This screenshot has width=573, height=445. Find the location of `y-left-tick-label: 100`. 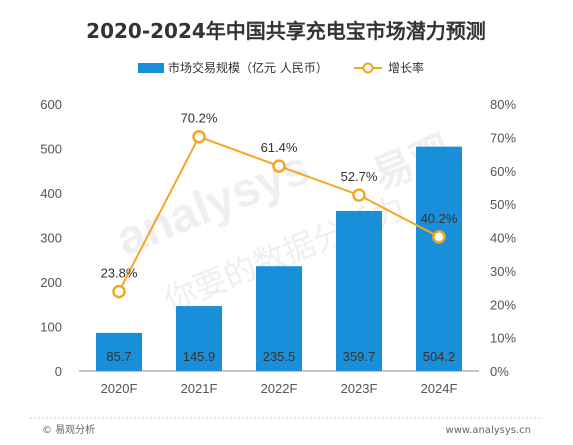

y-left-tick-label: 100 is located at coordinates (51, 327).